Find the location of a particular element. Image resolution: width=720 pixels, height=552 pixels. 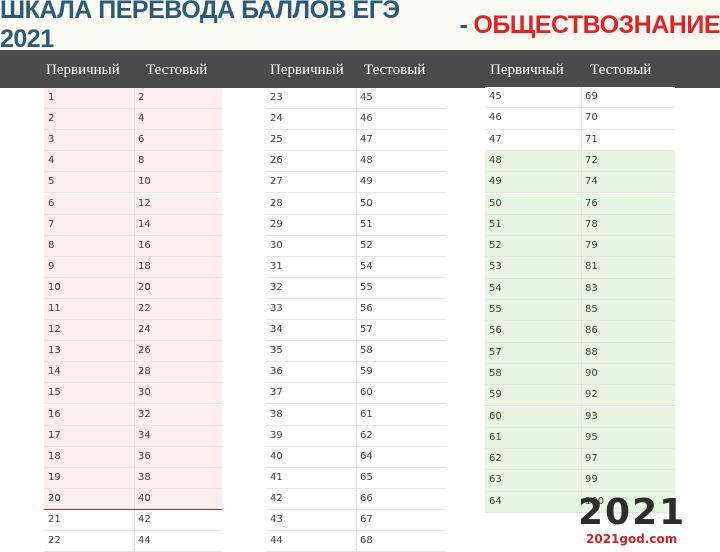

primary-score-cell: 6 is located at coordinates (51, 203).